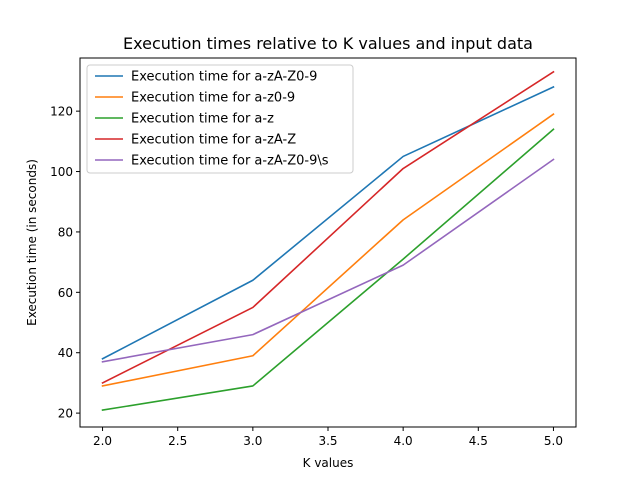 This screenshot has width=640, height=480. Describe the element at coordinates (65, 353) in the screenshot. I see `y-tick-label: 40` at that location.